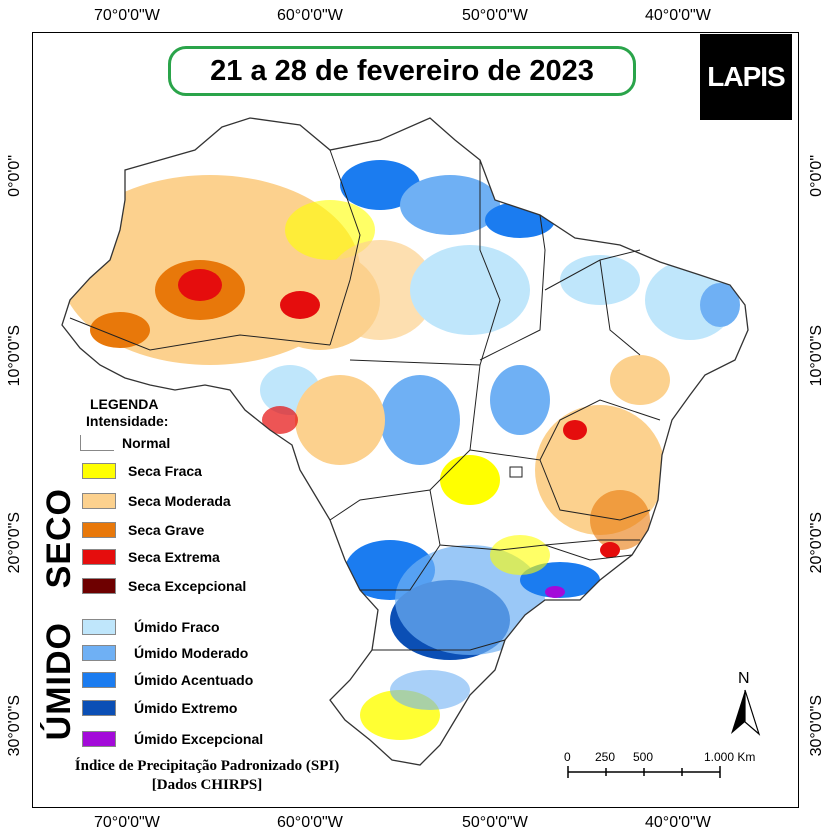 Image resolution: width=839 pixels, height=839 pixels. I want to click on legend-item-seca-moderada: Seca Moderada, so click(156, 501).